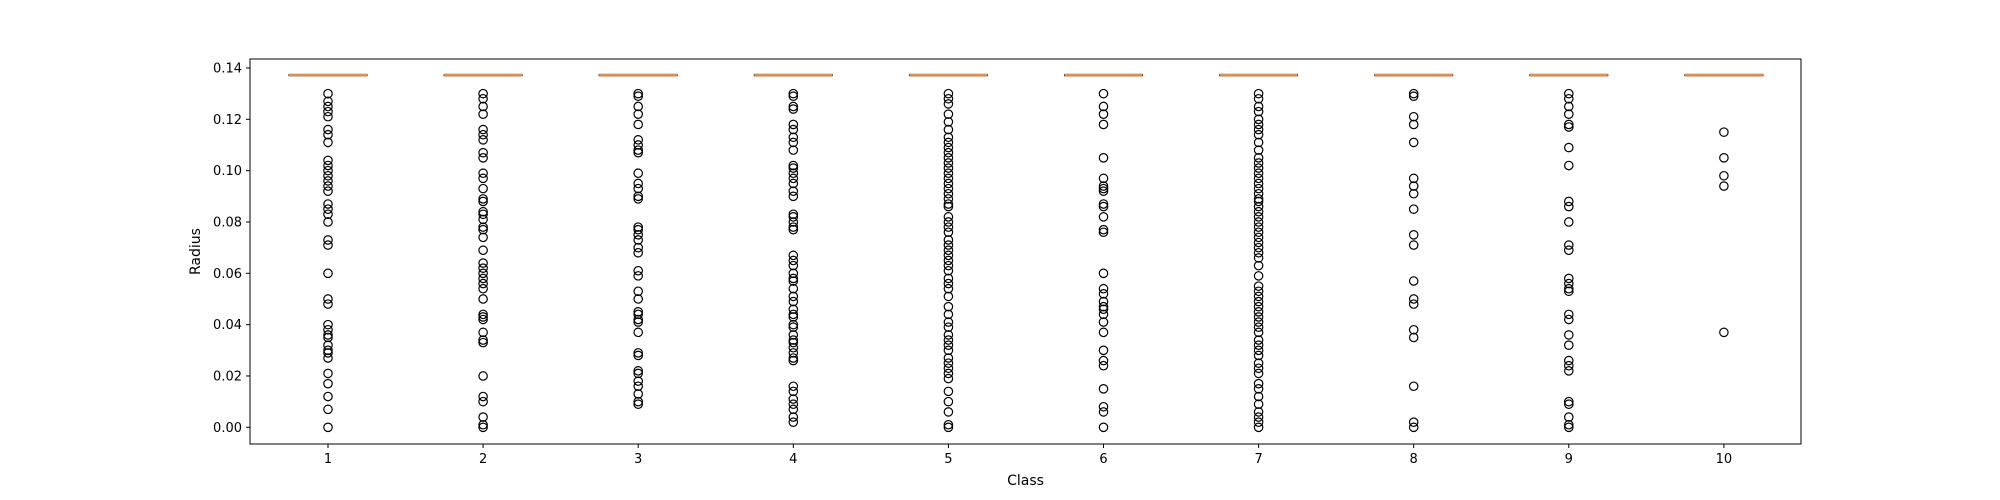 The height and width of the screenshot is (500, 2000). What do you see at coordinates (328, 459) in the screenshot?
I see `x-tick-label: 1` at bounding box center [328, 459].